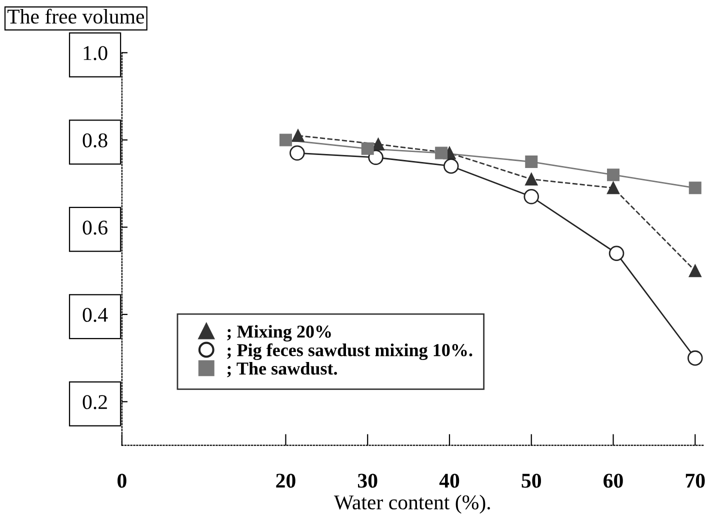 This screenshot has width=709, height=527. I want to click on x-tick-label: 50, so click(531, 481).